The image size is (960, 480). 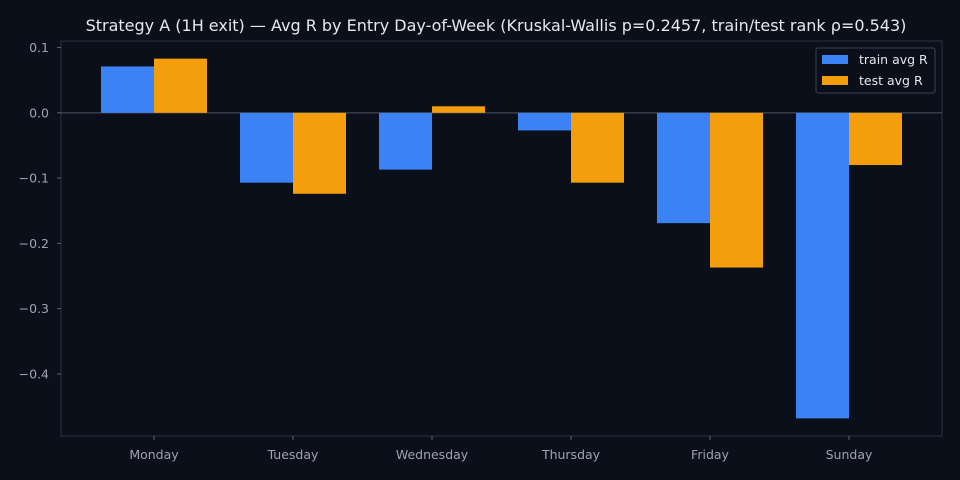 I want to click on x-tick-label-thursday: Thursday, so click(x=571, y=454).